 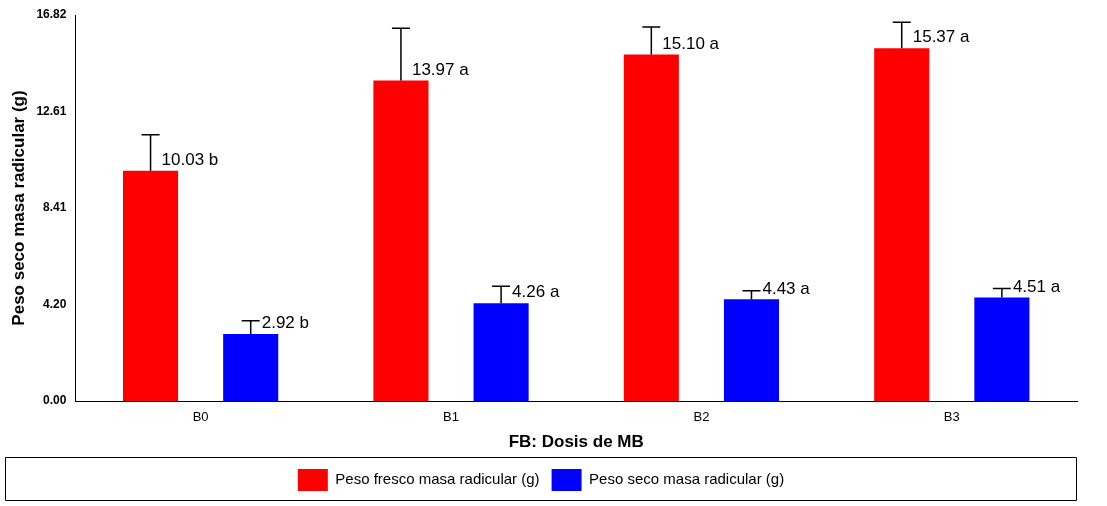 I want to click on x-tick-label: B1, so click(x=451, y=417).